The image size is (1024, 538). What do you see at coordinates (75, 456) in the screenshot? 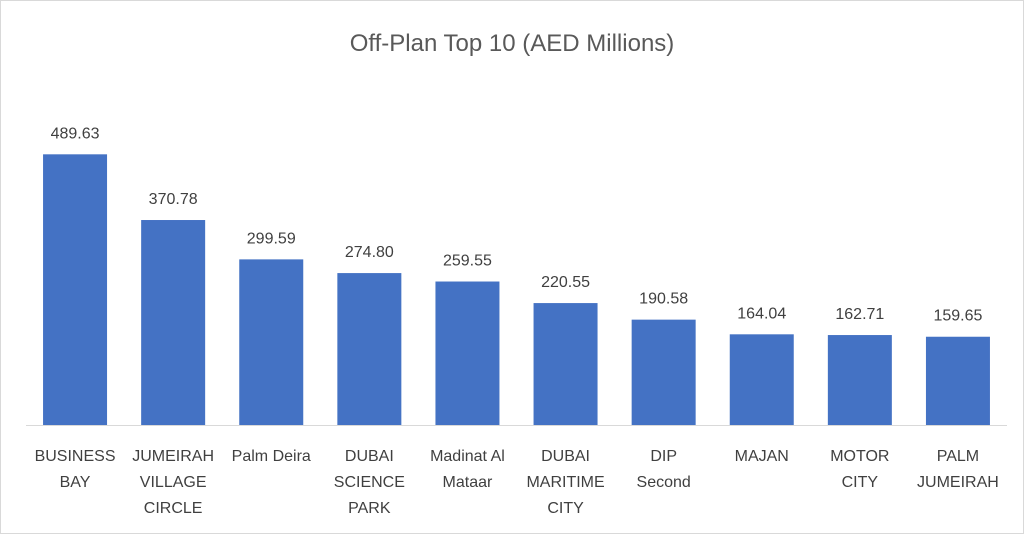
I see `category-label-line: BUSINESS` at bounding box center [75, 456].